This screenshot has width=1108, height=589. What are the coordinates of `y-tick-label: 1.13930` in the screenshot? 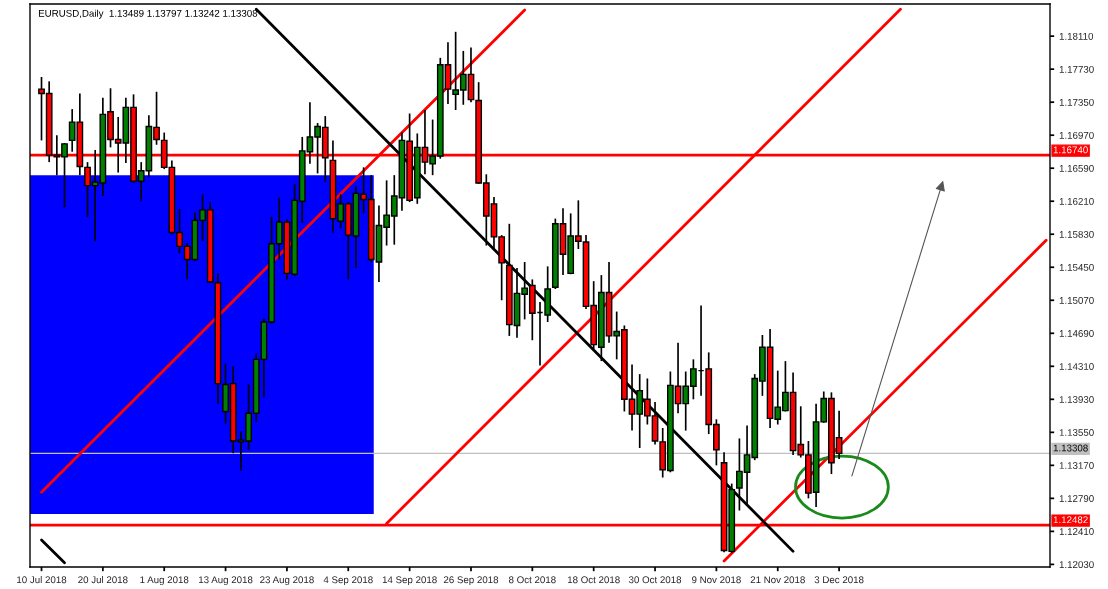 It's located at (1076, 399).